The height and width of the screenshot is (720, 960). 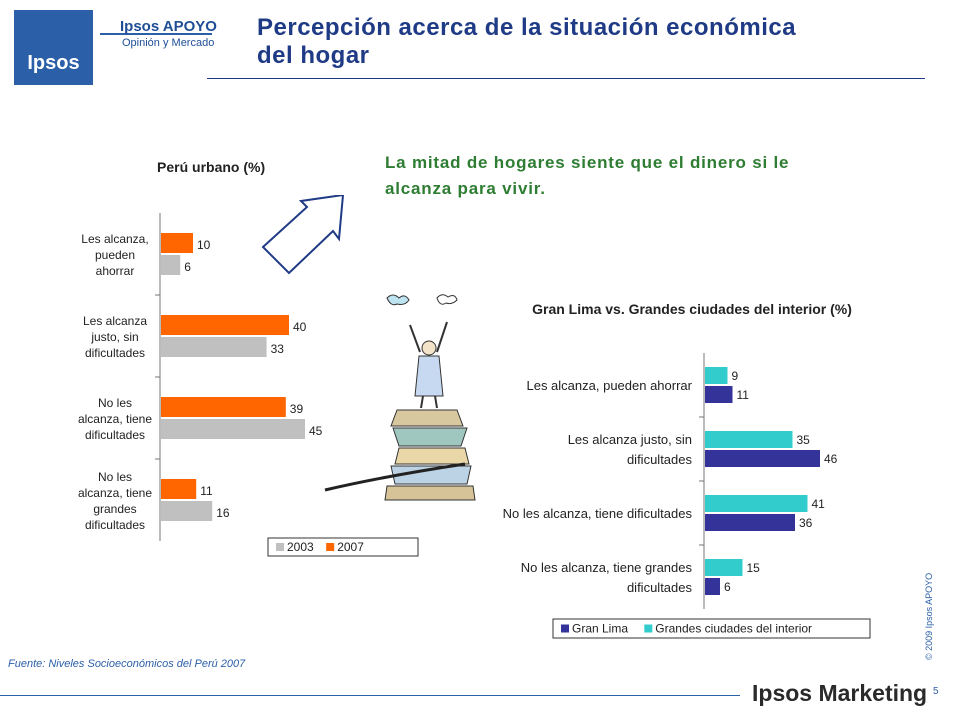 What do you see at coordinates (831, 459) in the screenshot?
I see `data-label: 46` at bounding box center [831, 459].